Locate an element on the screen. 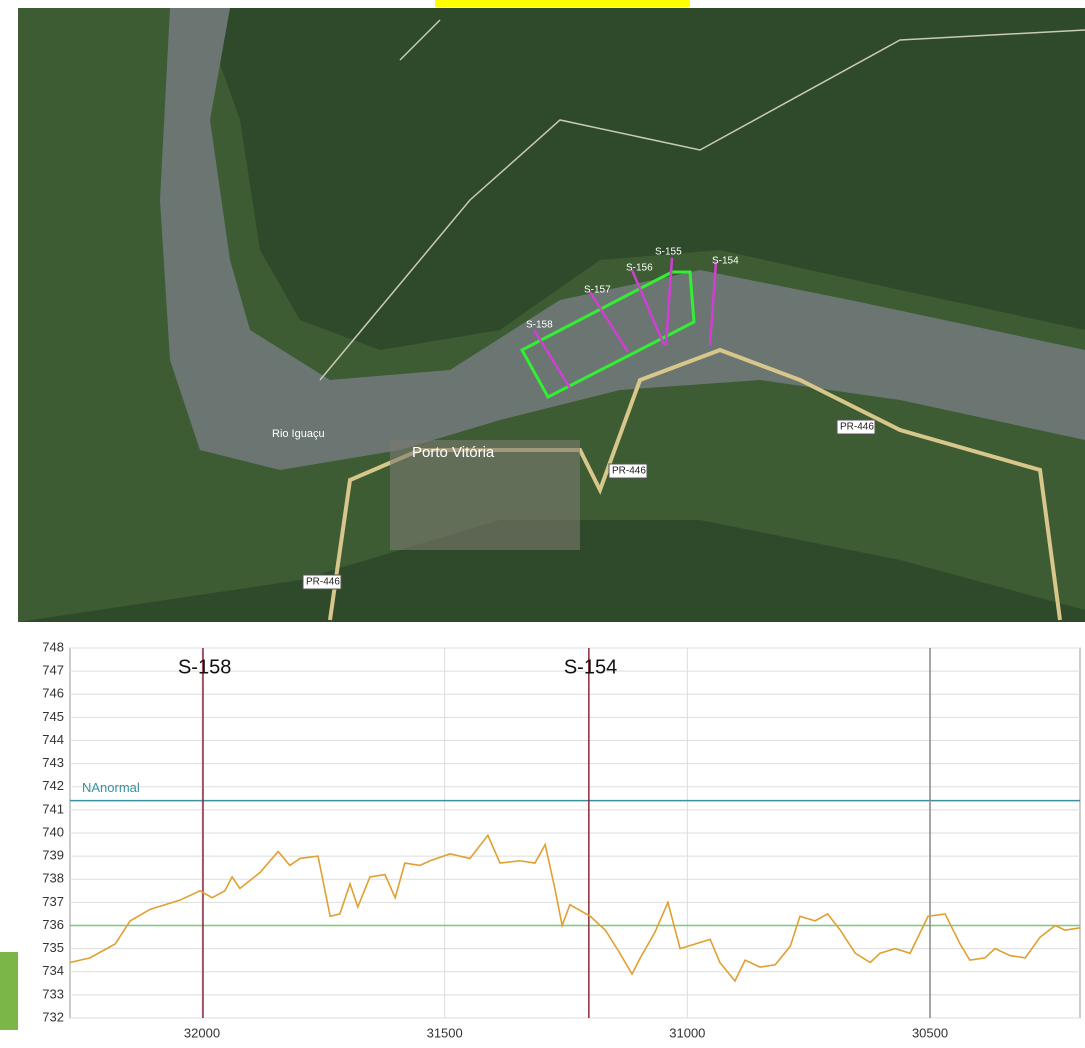 The image size is (1085, 1048). y-tick-label: 748 is located at coordinates (53, 646).